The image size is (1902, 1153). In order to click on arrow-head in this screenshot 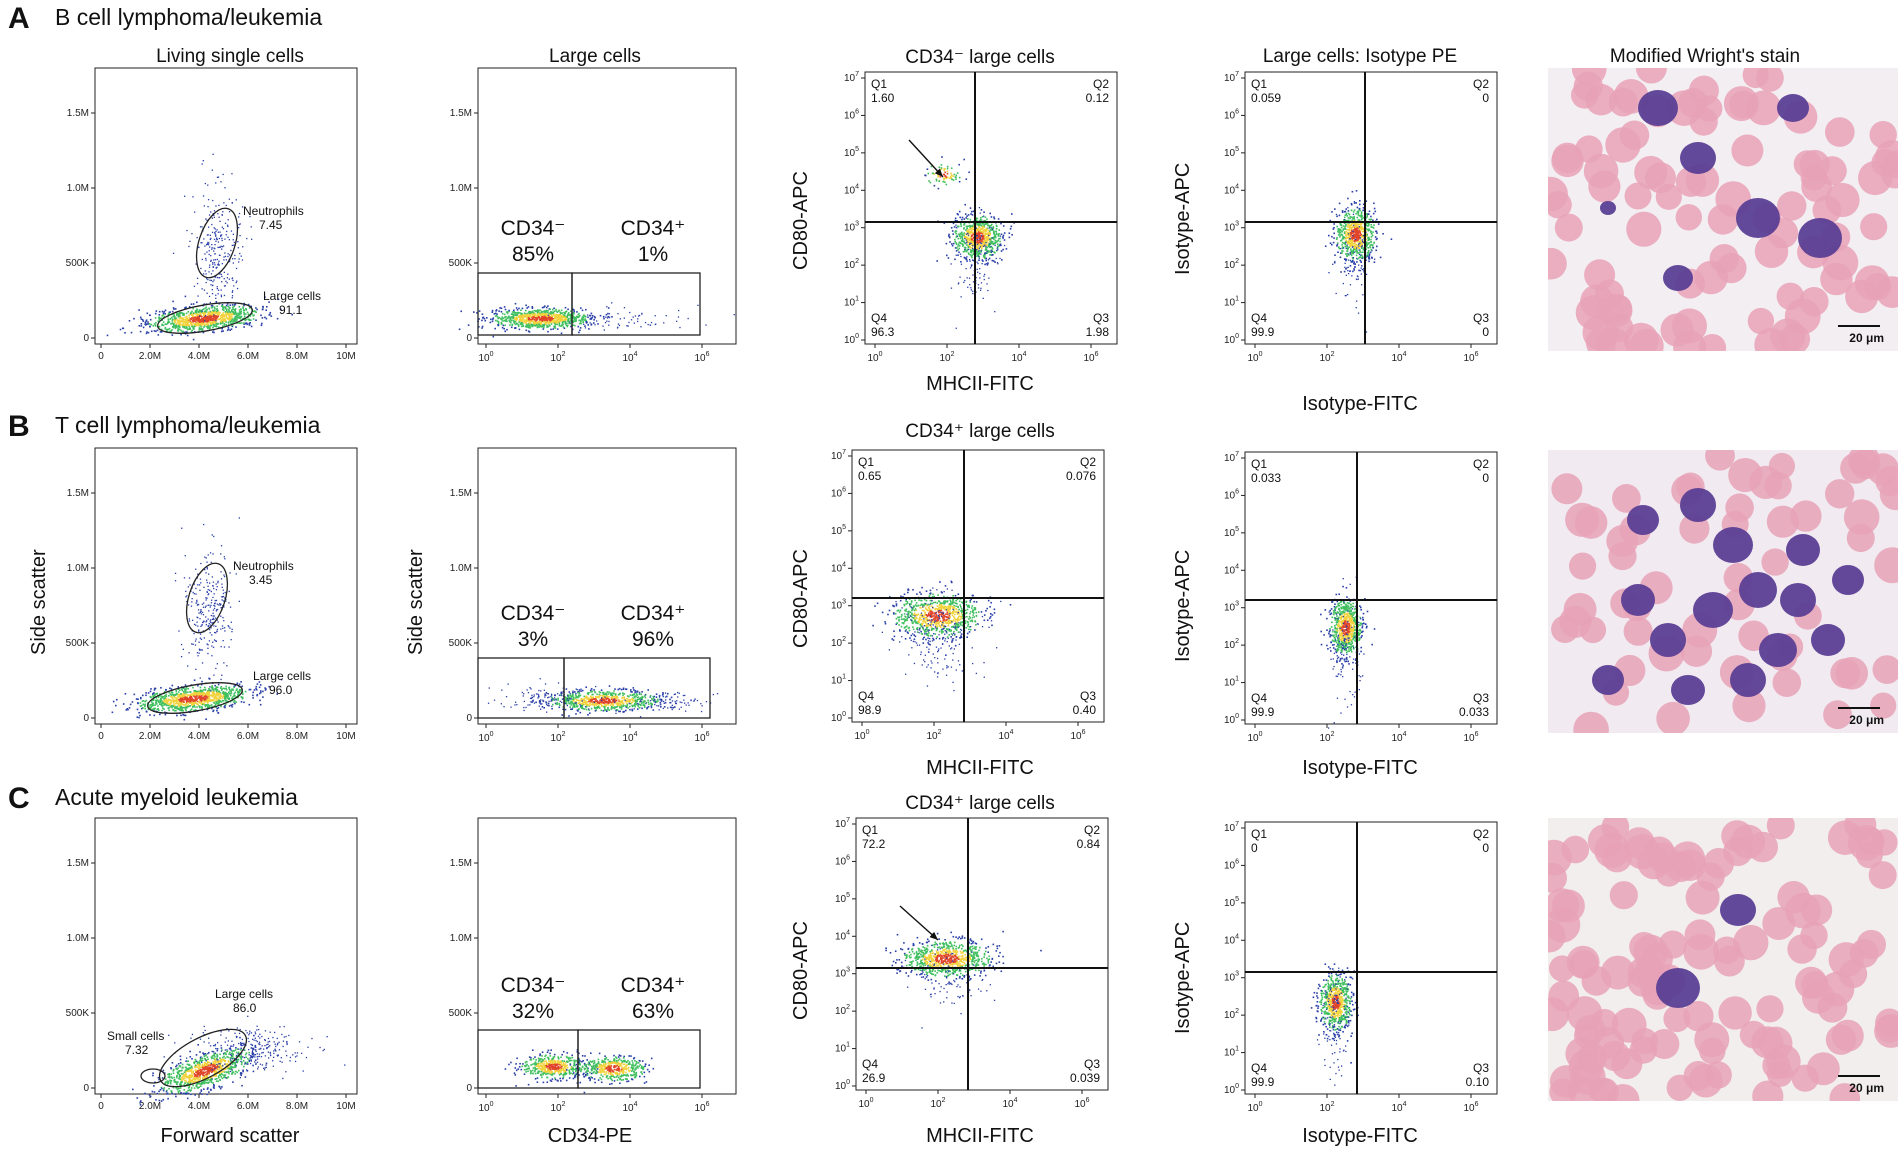, I will do `click(938, 172)`.